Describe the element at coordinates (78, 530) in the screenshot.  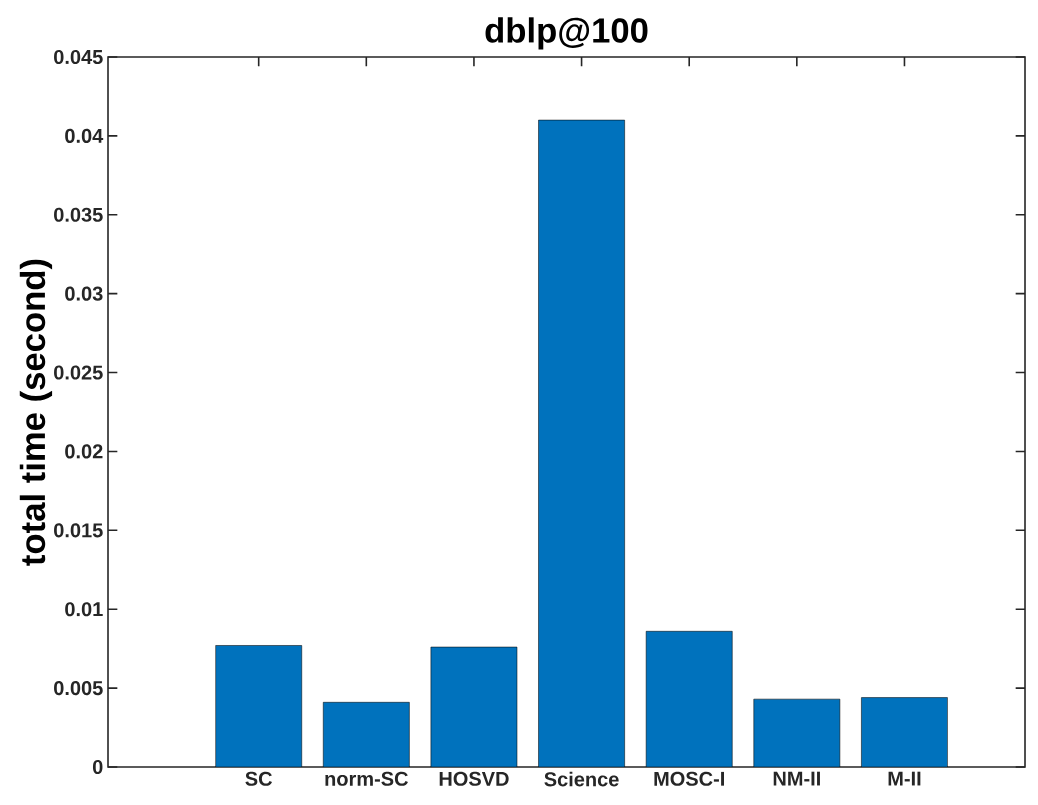
I see `y-tick-label: 0.015` at that location.